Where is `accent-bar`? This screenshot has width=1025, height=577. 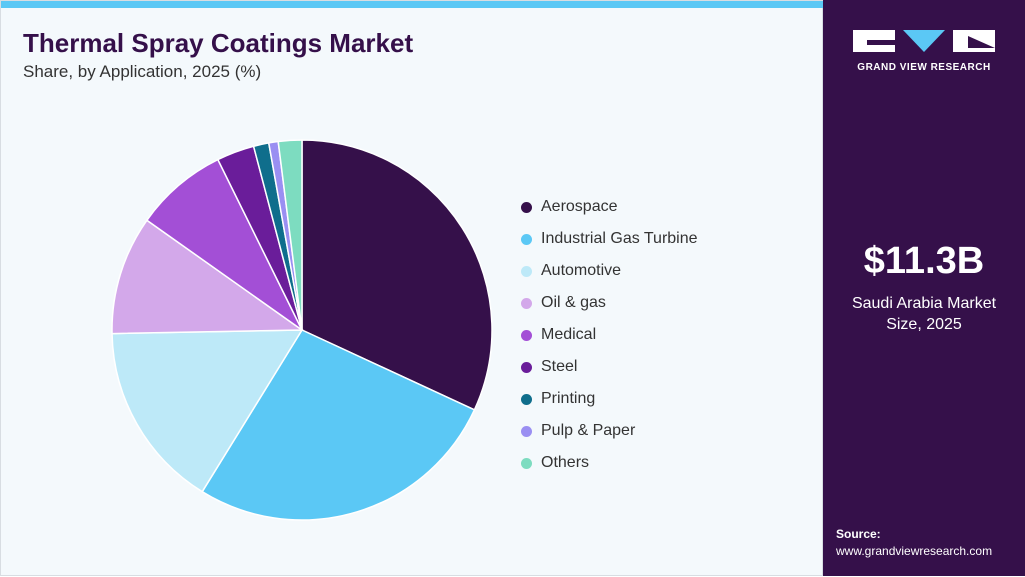 accent-bar is located at coordinates (412, 4).